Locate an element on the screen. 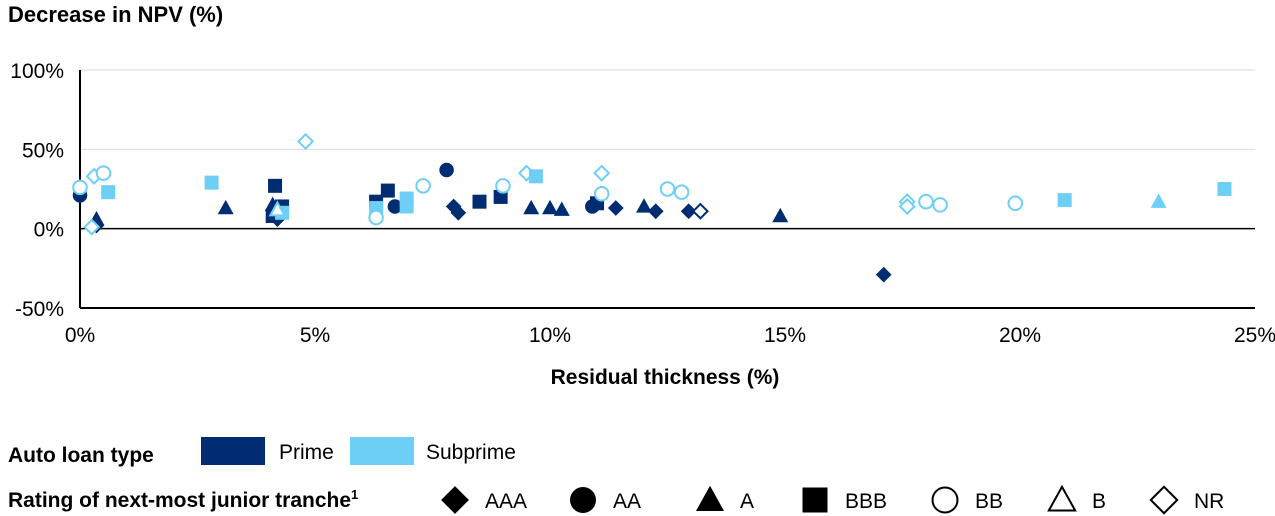 This screenshot has height=516, width=1275. legend-label-a: A is located at coordinates (747, 501).